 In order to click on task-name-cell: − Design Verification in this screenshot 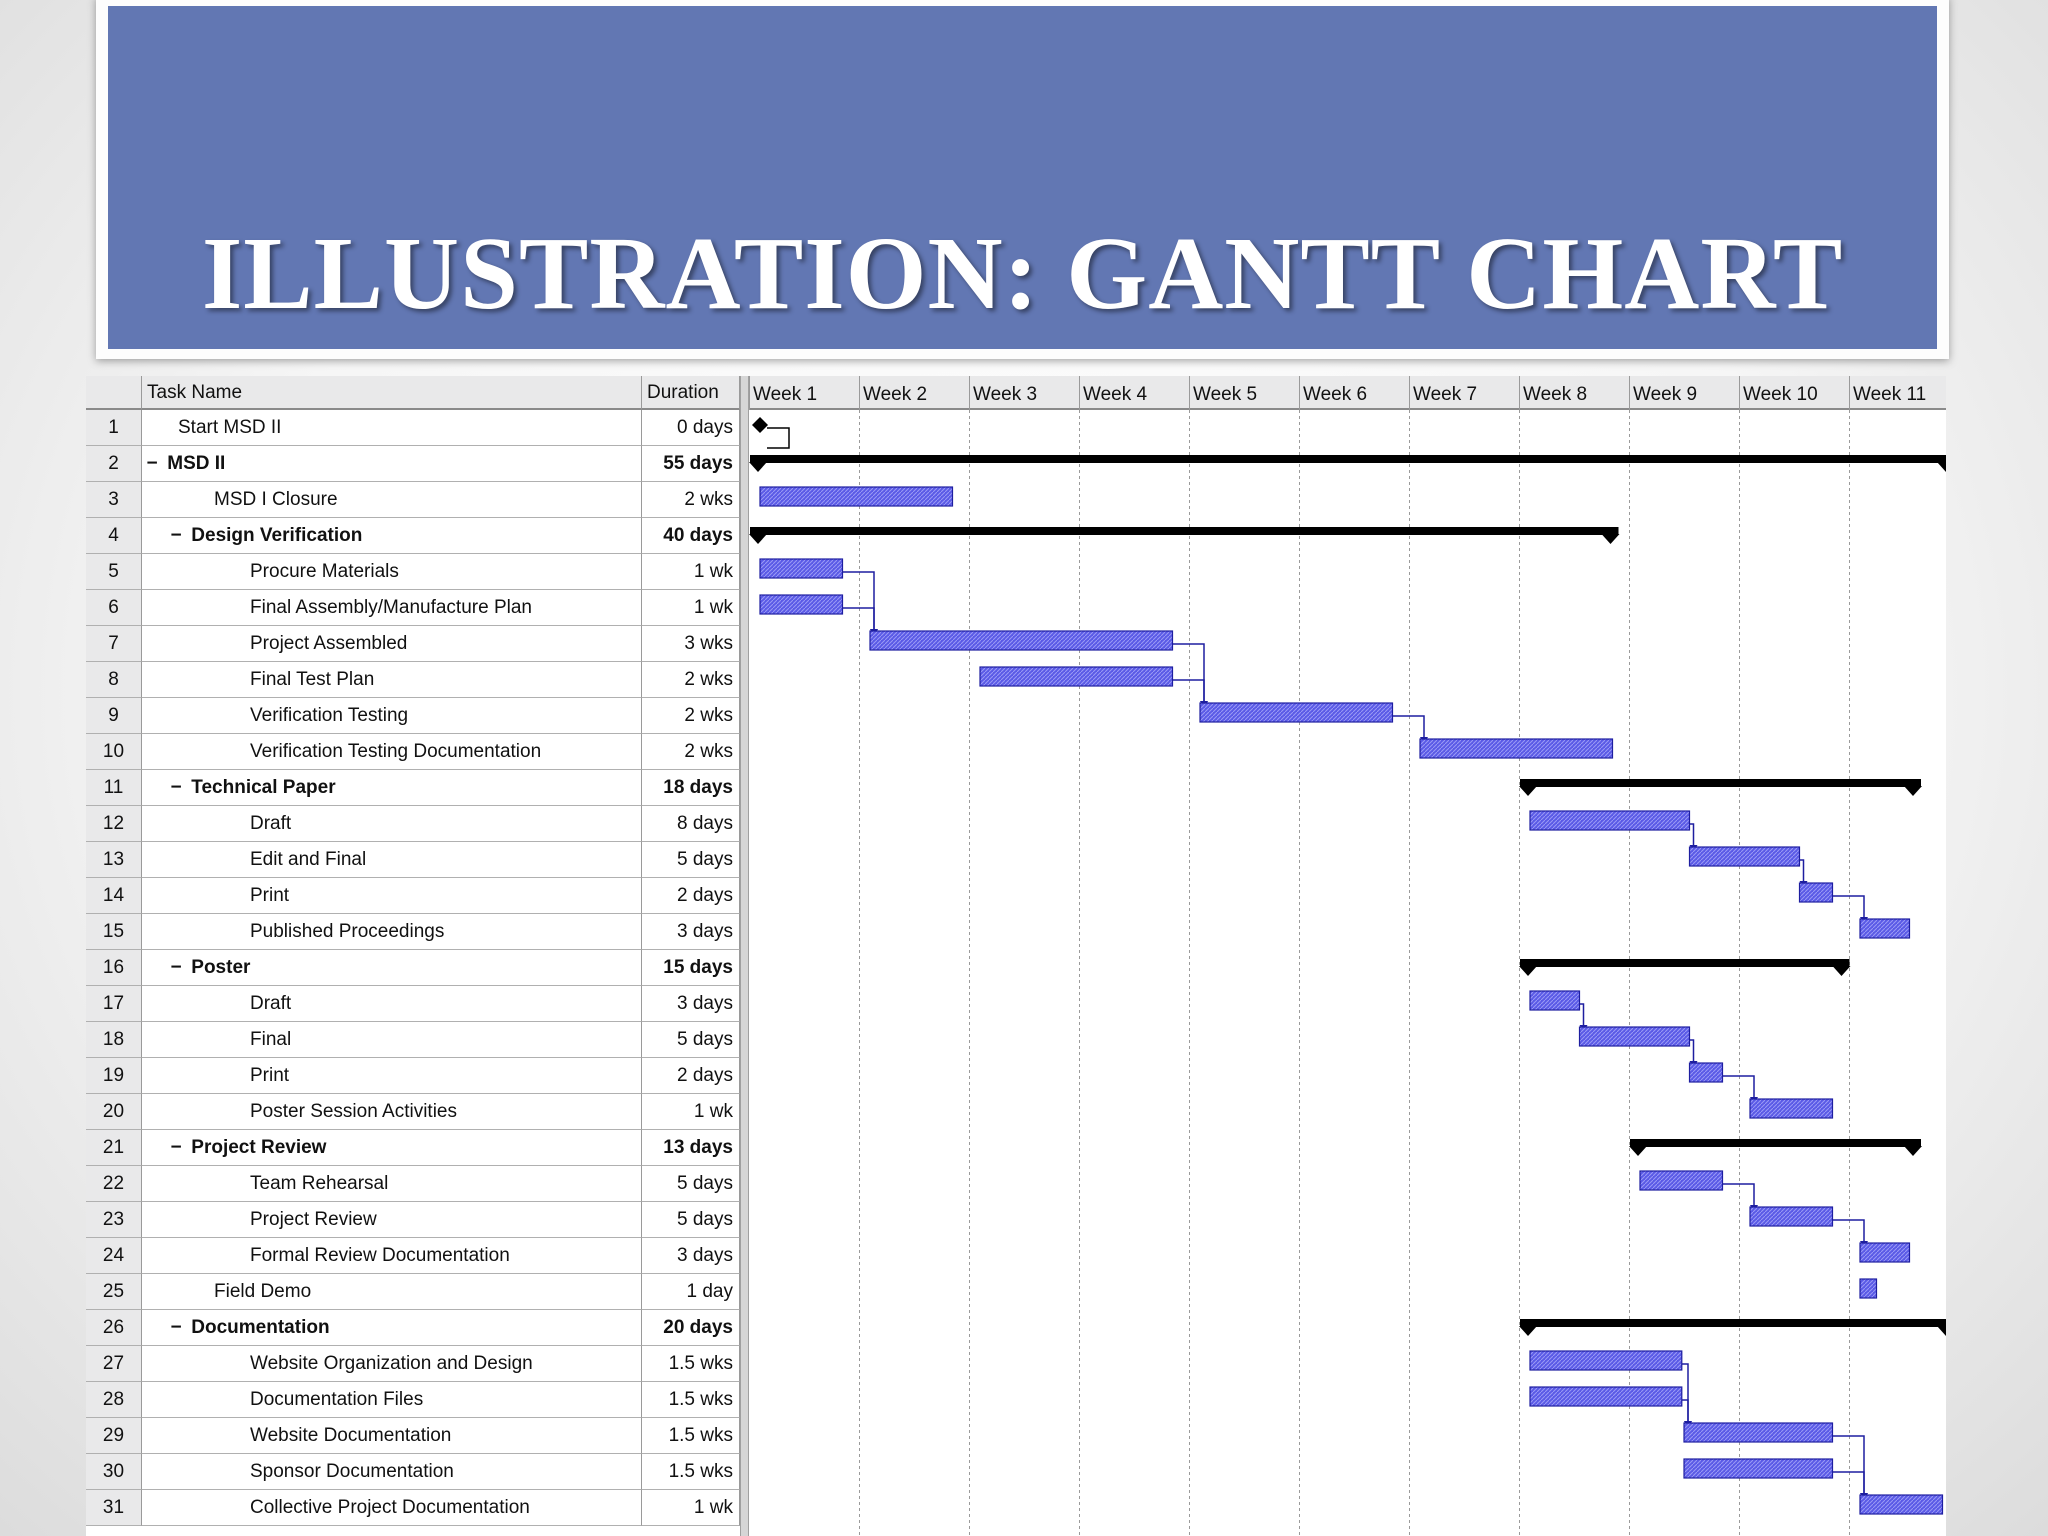, I will do `click(392, 536)`.